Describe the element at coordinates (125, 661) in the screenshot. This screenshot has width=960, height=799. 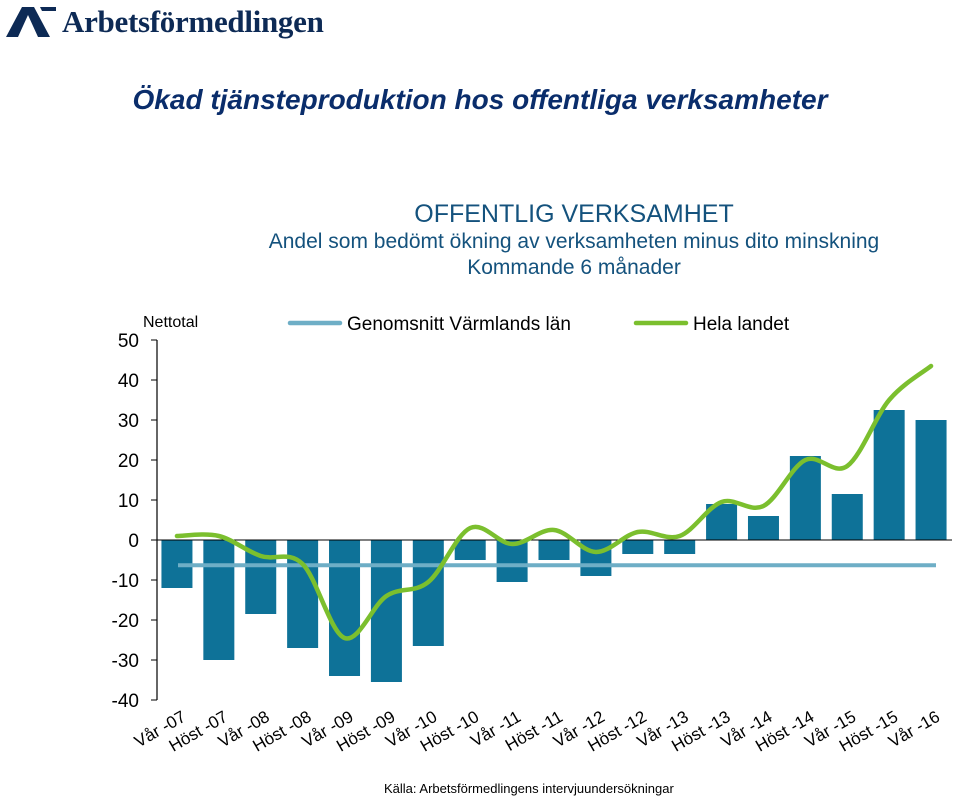
I see `y-tick-label: -30` at that location.